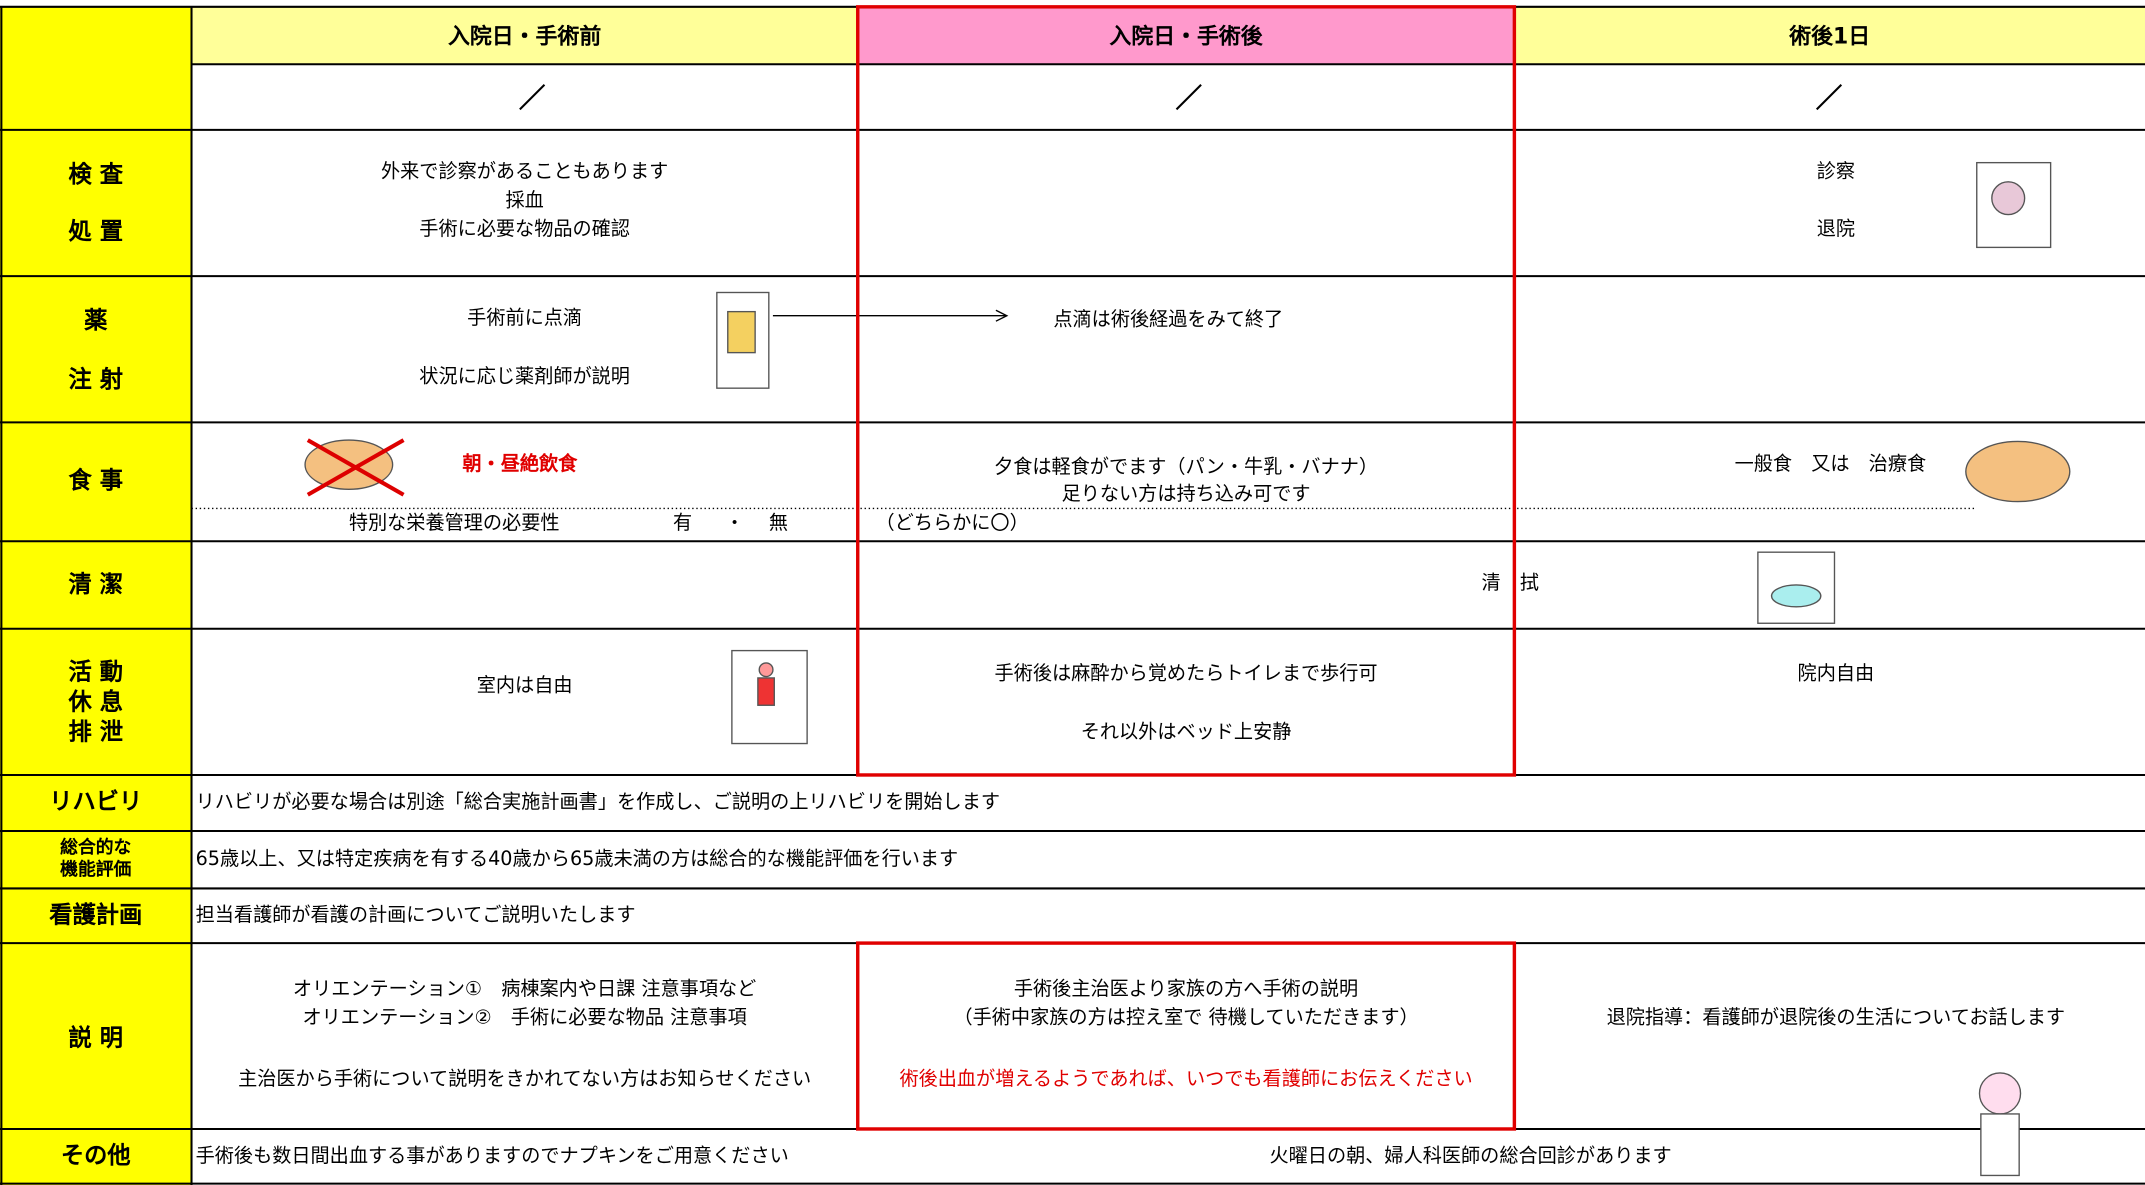  I want to click on row-label: 活 動, so click(96, 672).